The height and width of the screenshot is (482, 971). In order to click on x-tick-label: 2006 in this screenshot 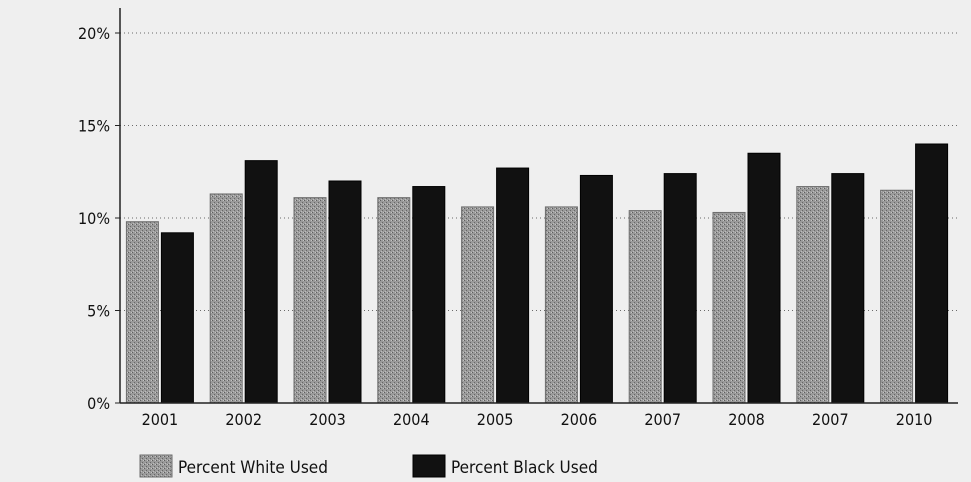, I will do `click(579, 419)`.